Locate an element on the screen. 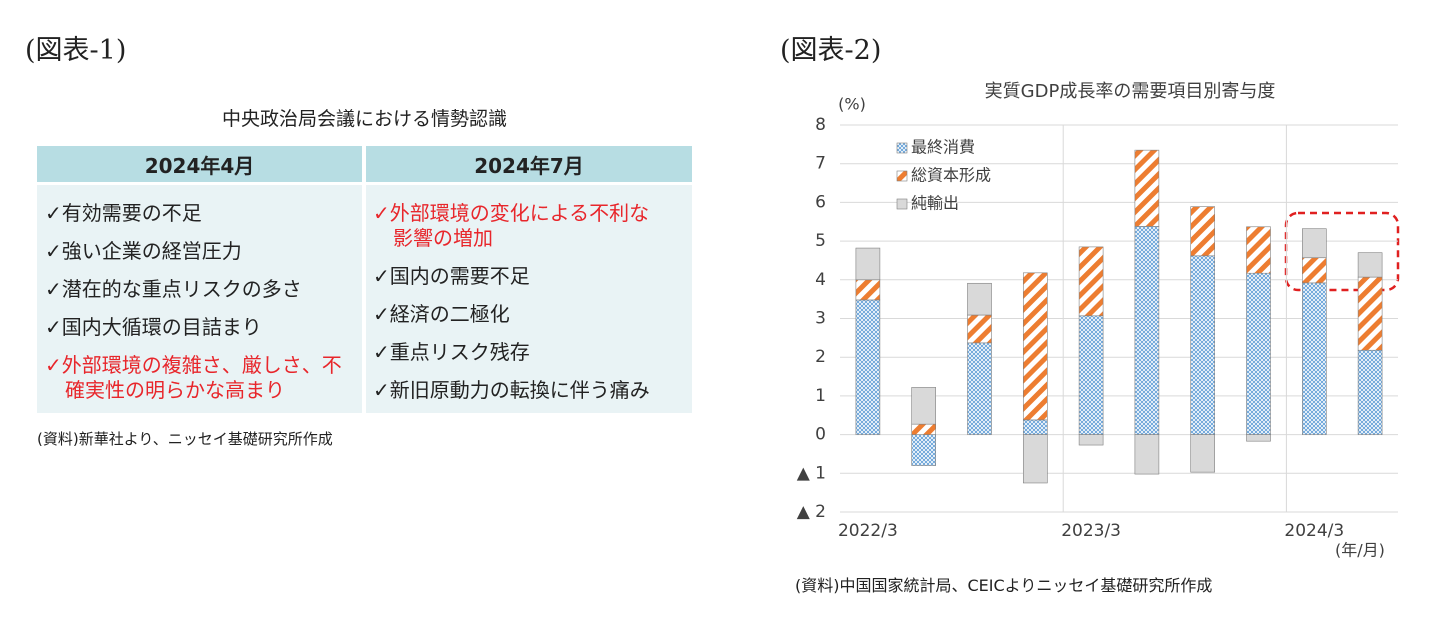 The width and height of the screenshot is (1454, 635). table-item: ✓潜在的な重点リスクの多さ is located at coordinates (173, 289).